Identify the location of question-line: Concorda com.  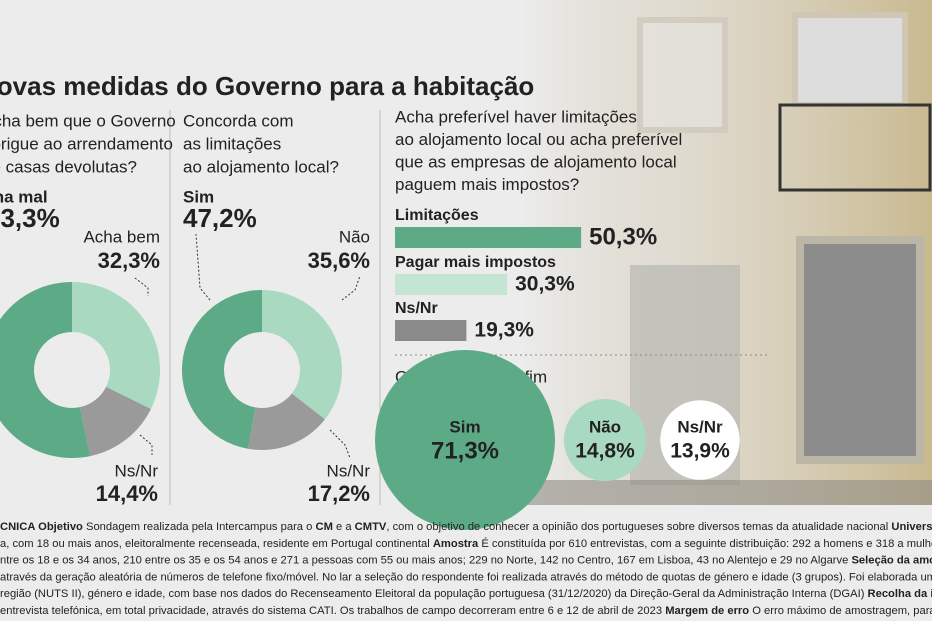
(238, 120).